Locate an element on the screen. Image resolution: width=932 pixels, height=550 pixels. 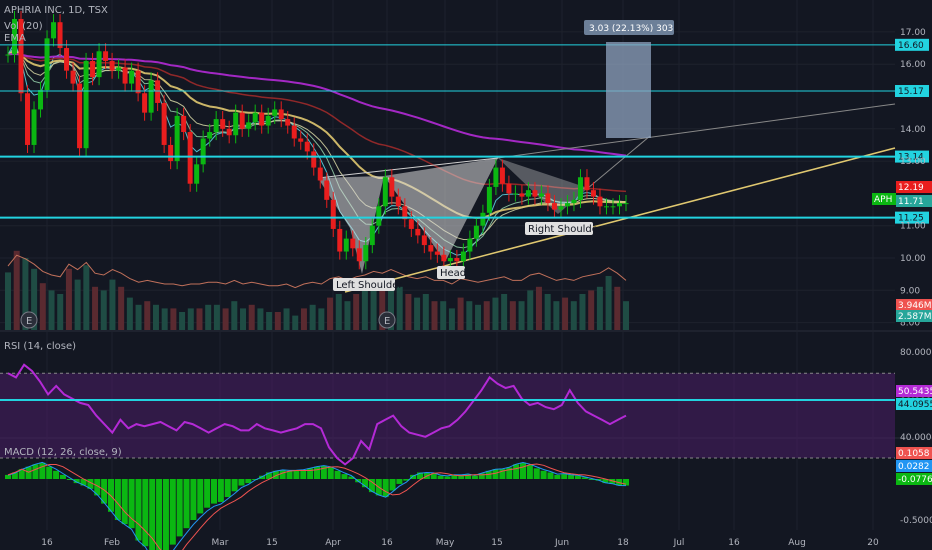
rsi-badge-text: 44.0955 is located at coordinates (915, 405).